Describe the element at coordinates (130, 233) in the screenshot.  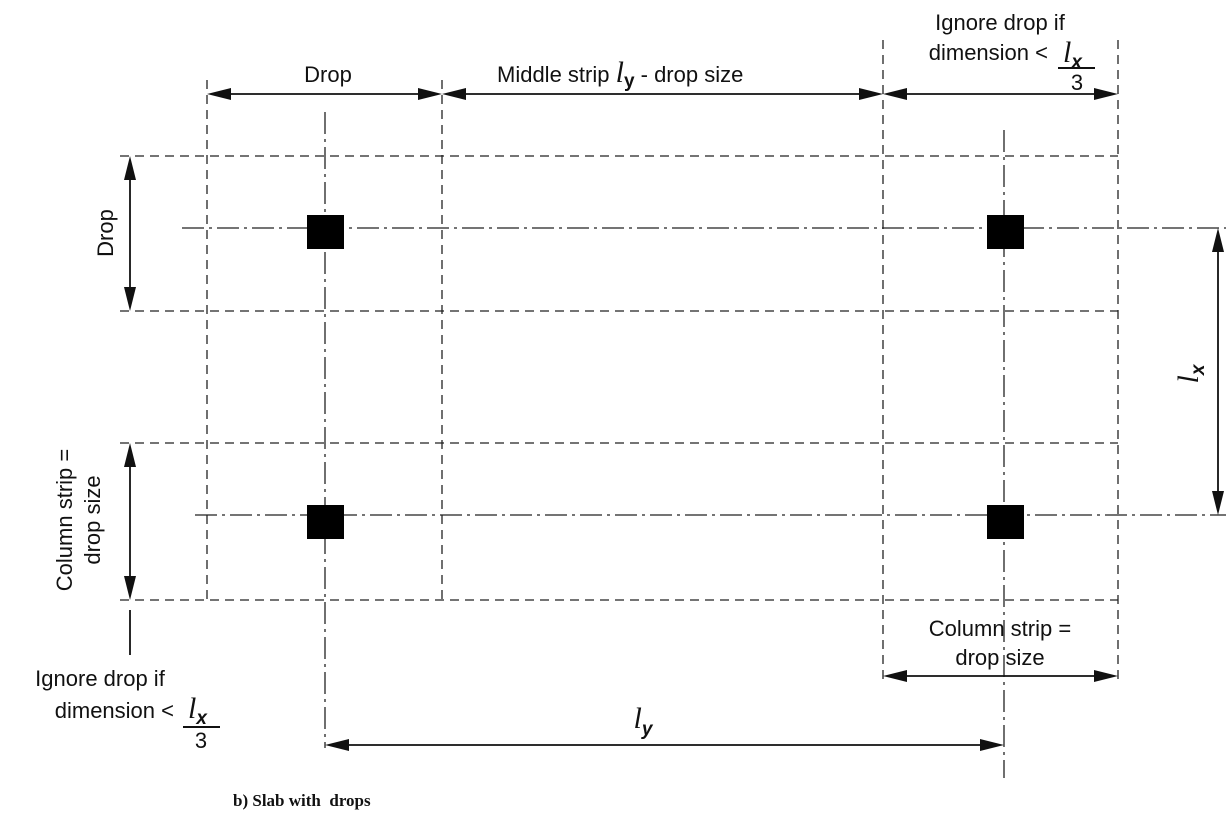
I see `drop-height-dimension` at that location.